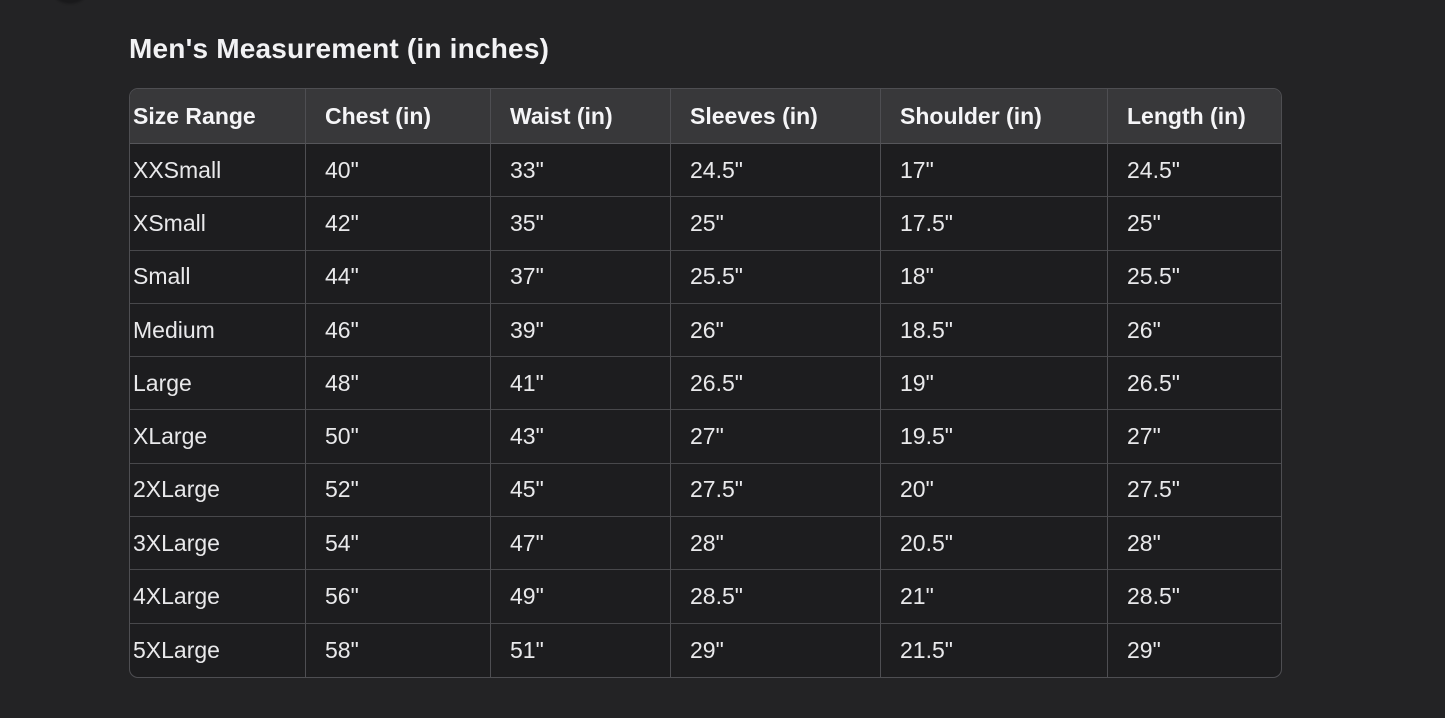 The width and height of the screenshot is (1445, 718). I want to click on table-row: 4XLarge 56" 49" 28.5" 21" 28.5", so click(705, 597).